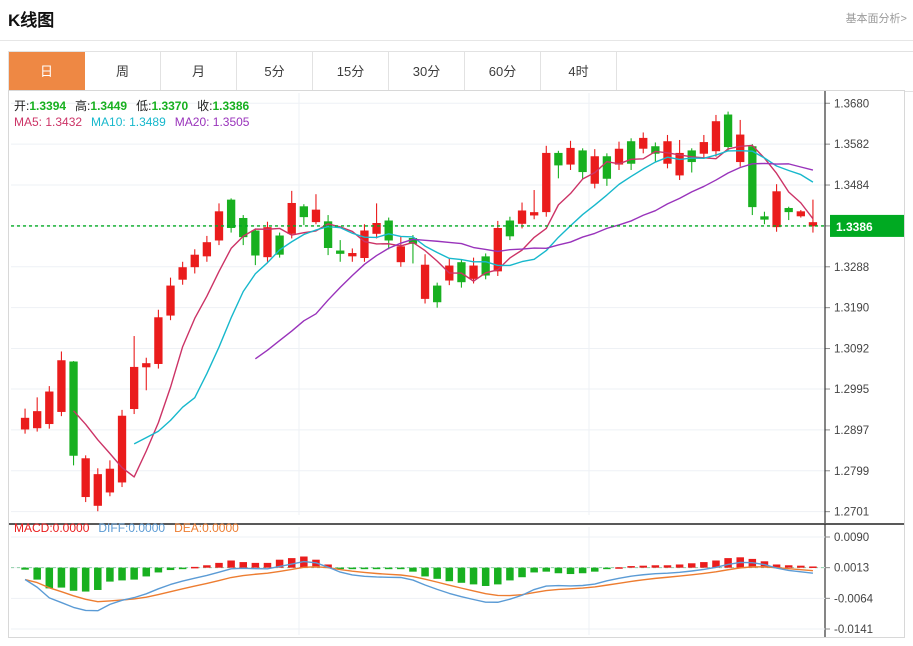 This screenshot has height=646, width=913. What do you see at coordinates (427, 71) in the screenshot?
I see `period-tab-5: 30分` at bounding box center [427, 71].